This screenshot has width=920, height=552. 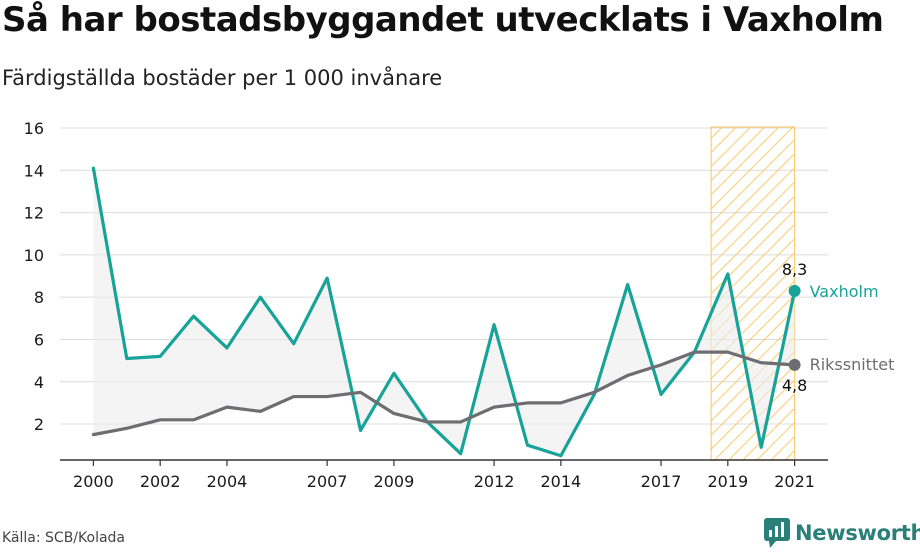 I want to click on x-tick-label: 2014, so click(x=561, y=481).